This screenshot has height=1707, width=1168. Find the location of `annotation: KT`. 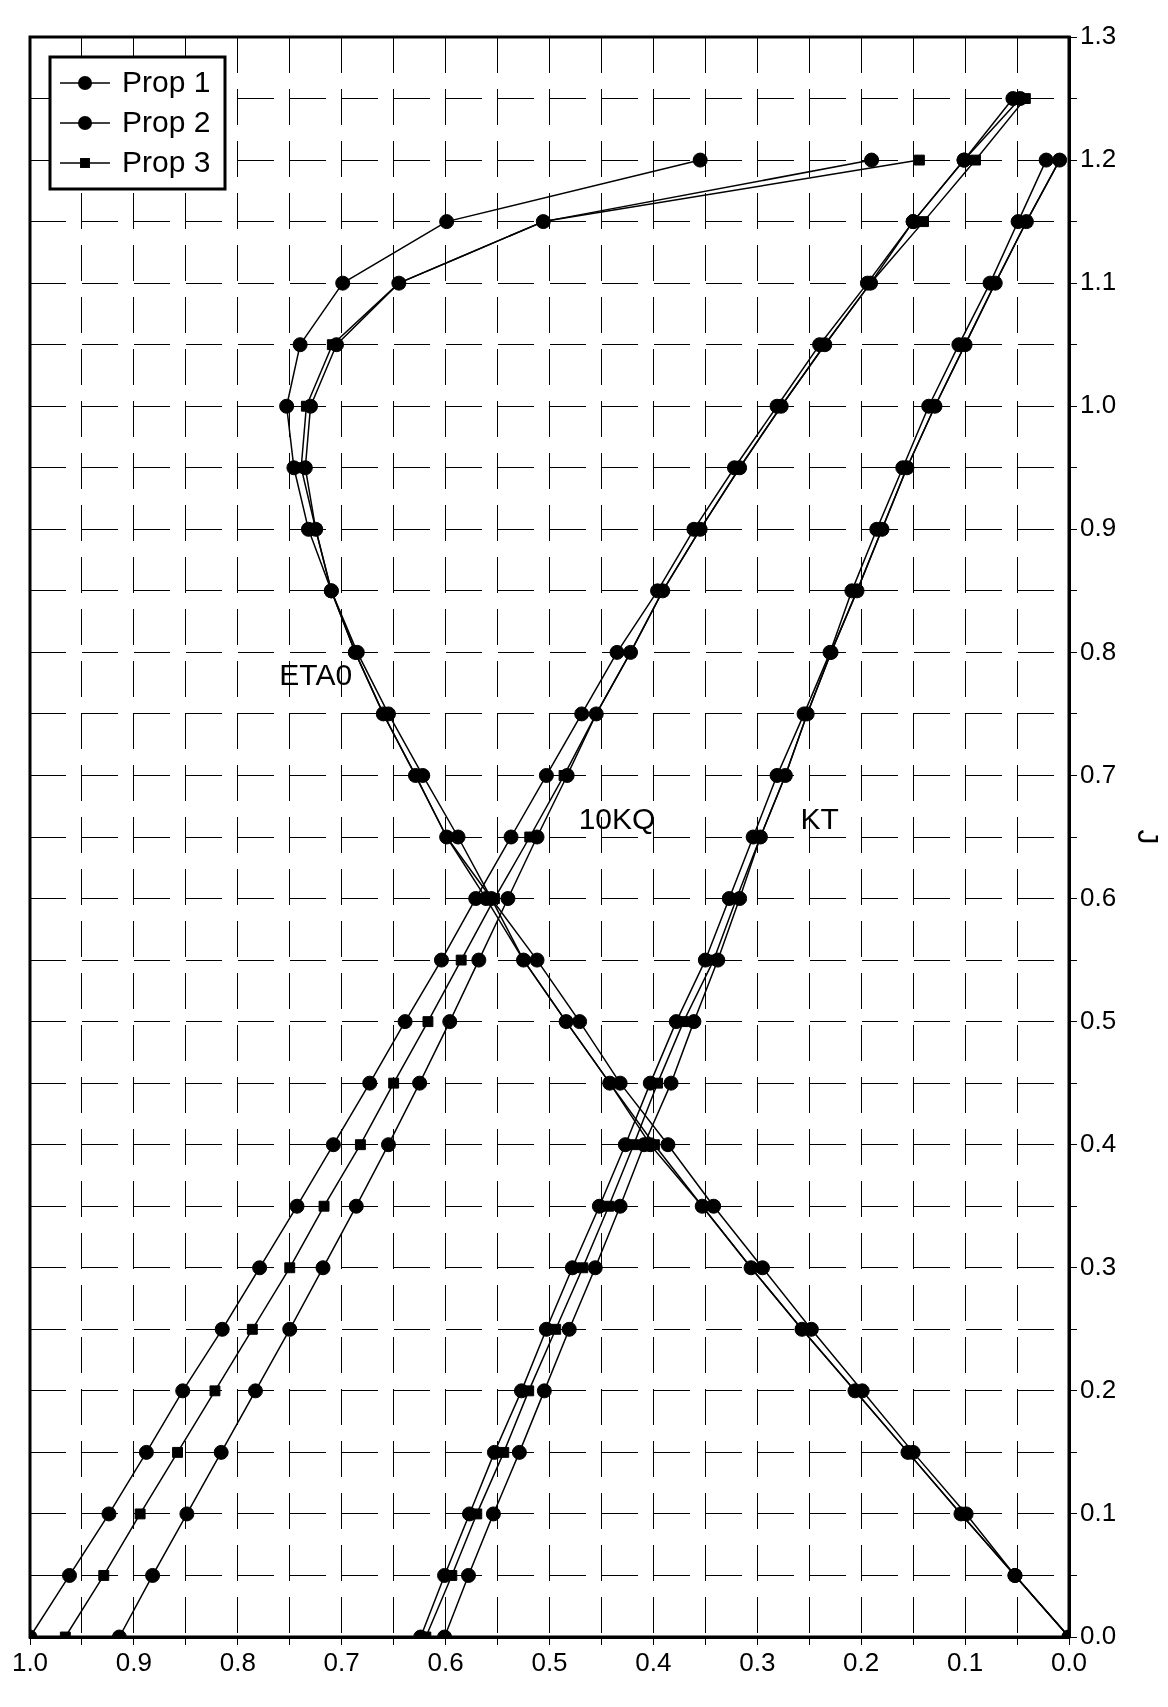

annotation: KT is located at coordinates (819, 819).